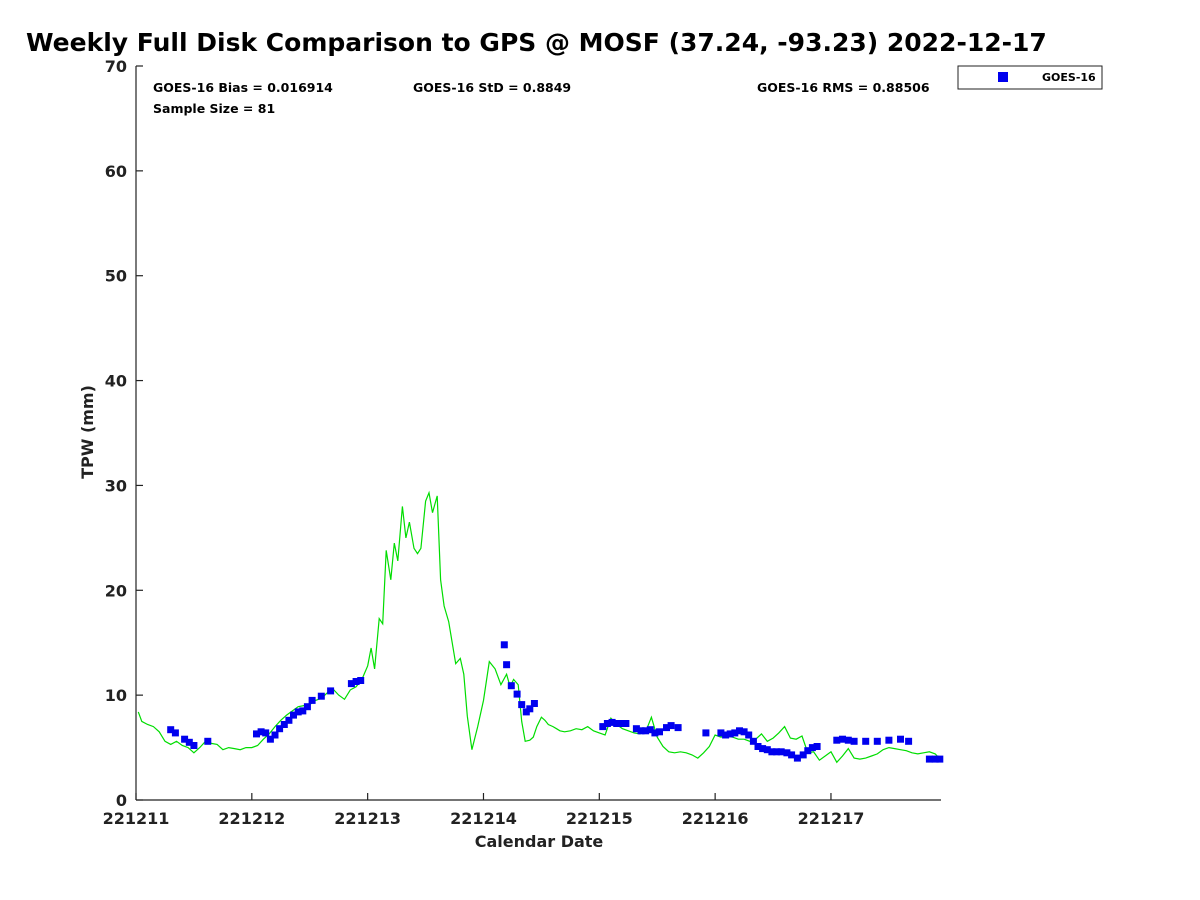 The image size is (1200, 900). Describe the element at coordinates (116, 485) in the screenshot. I see `y-tick-label: 30` at that location.